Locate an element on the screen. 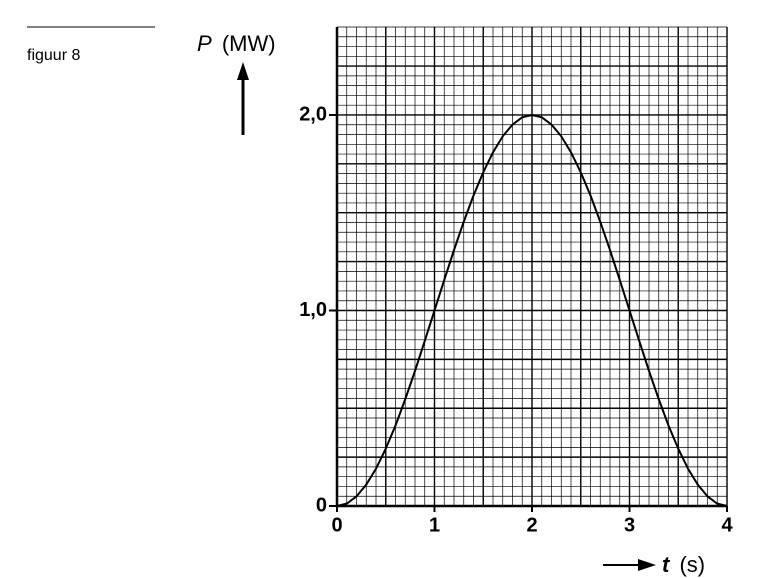 The image size is (762, 578). x-axis-symbol: t is located at coordinates (666, 564).